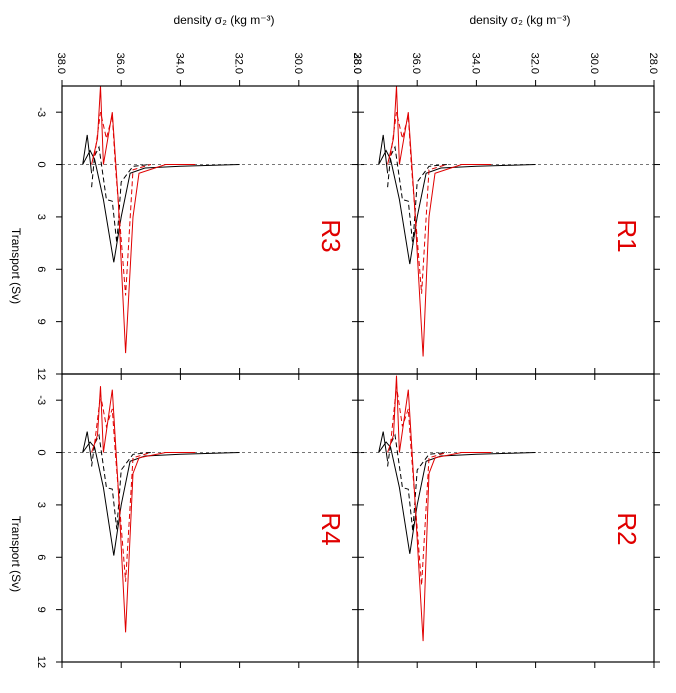  I want to click on panel-label: R2, so click(627, 528).